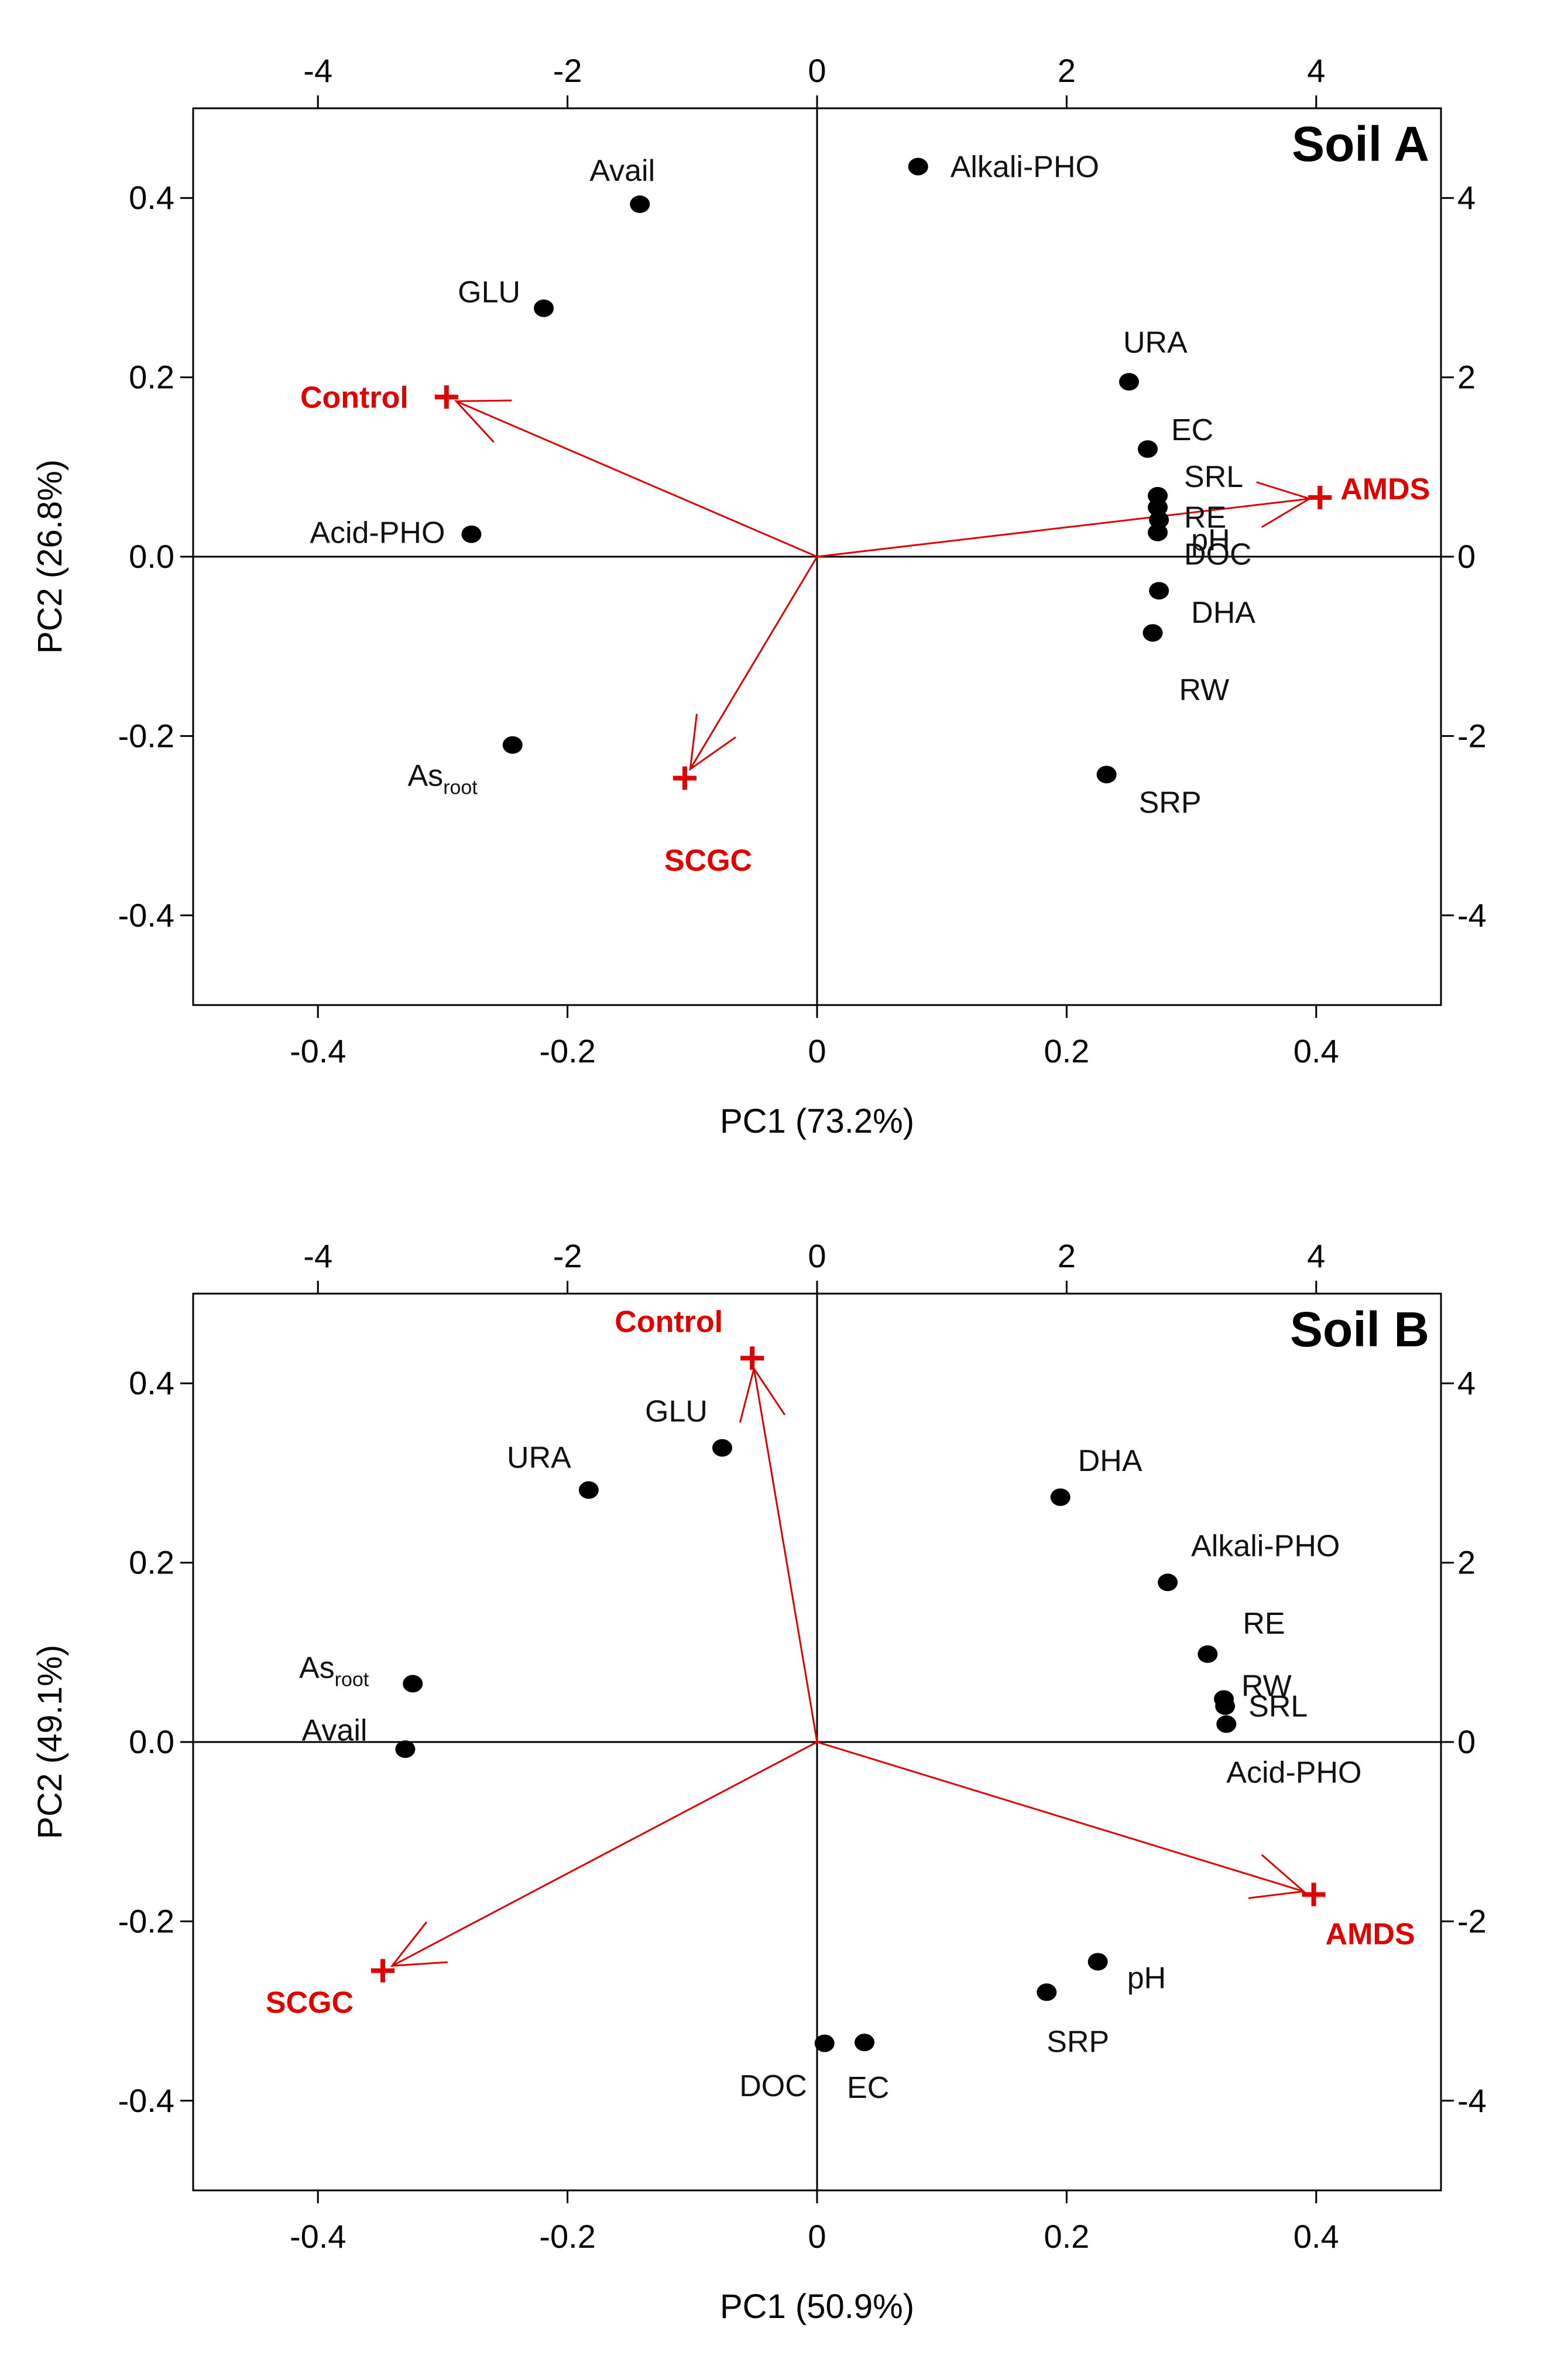 The width and height of the screenshot is (1568, 2366). Describe the element at coordinates (317, 71) in the screenshot. I see `top-tick-label: -4` at that location.